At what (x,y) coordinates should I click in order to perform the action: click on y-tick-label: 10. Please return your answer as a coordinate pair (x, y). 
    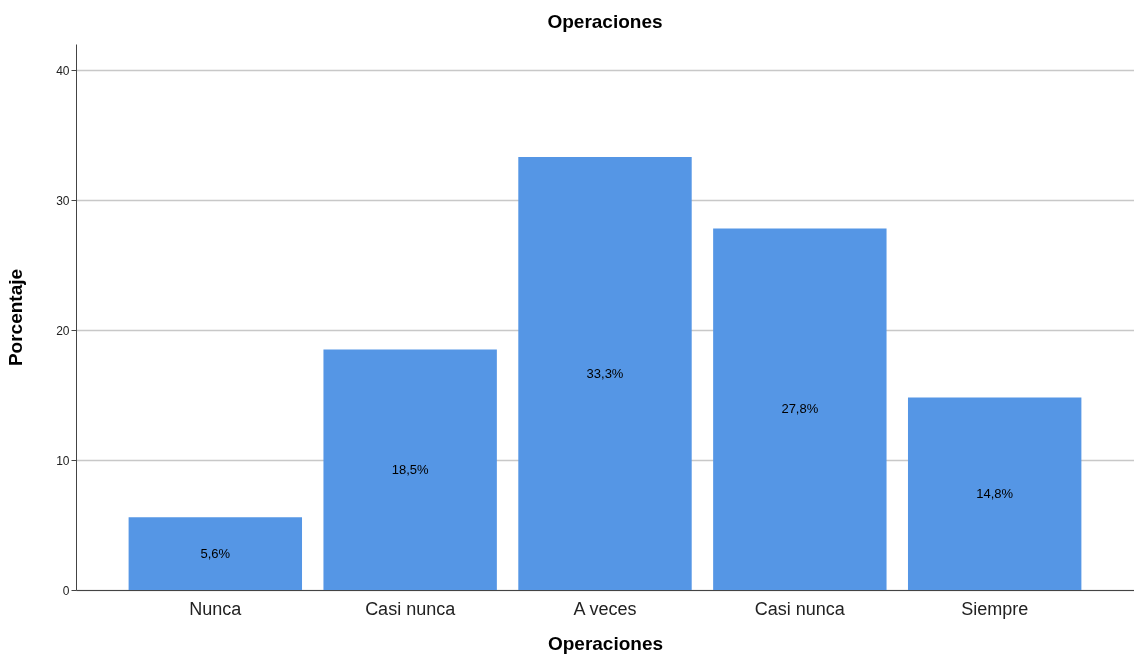
    Looking at the image, I should click on (63, 460).